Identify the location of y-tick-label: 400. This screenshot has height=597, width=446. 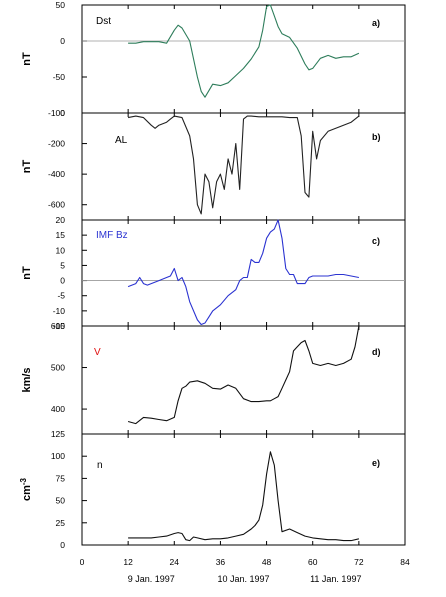
(58, 409).